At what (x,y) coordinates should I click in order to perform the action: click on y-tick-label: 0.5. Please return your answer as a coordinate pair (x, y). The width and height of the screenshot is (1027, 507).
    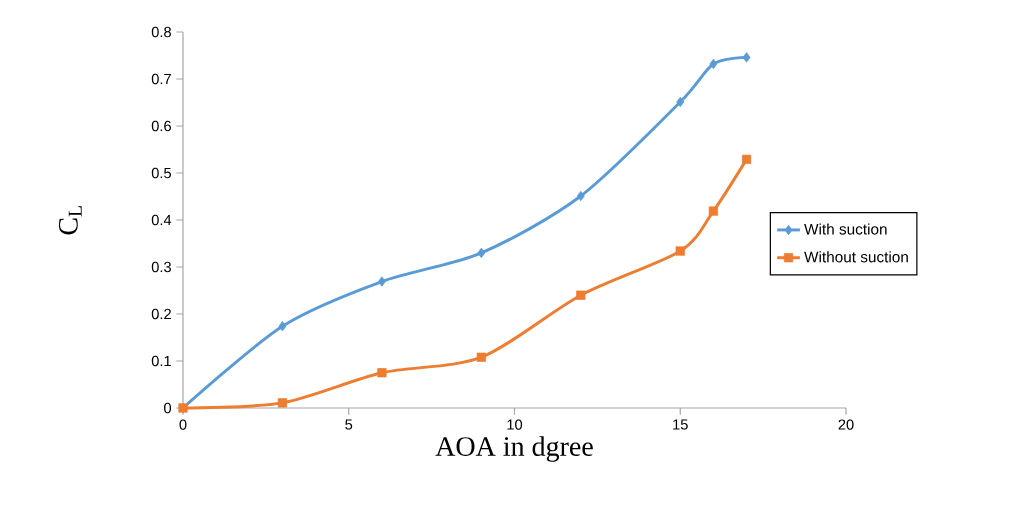
    Looking at the image, I should click on (161, 173).